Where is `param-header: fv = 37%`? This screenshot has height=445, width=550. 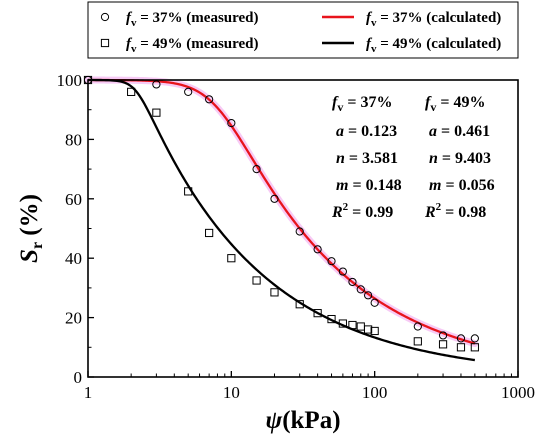
param-header: fv = 37% is located at coordinates (362, 104).